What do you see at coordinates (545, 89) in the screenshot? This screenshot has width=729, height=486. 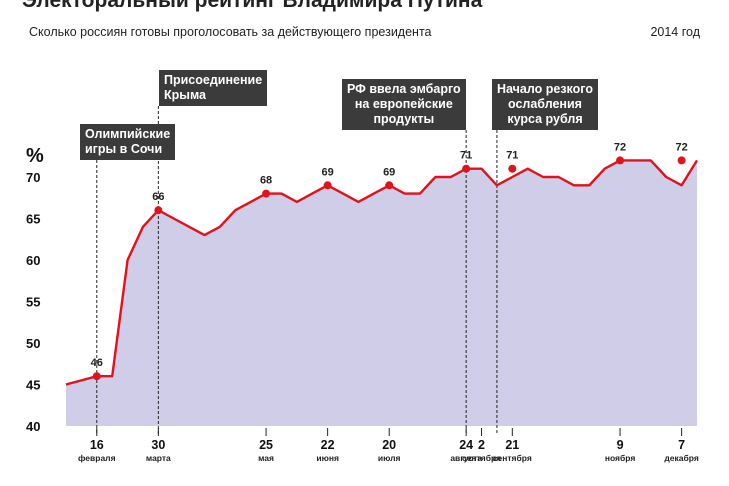 I see `annotation-line: Начало резкого` at bounding box center [545, 89].